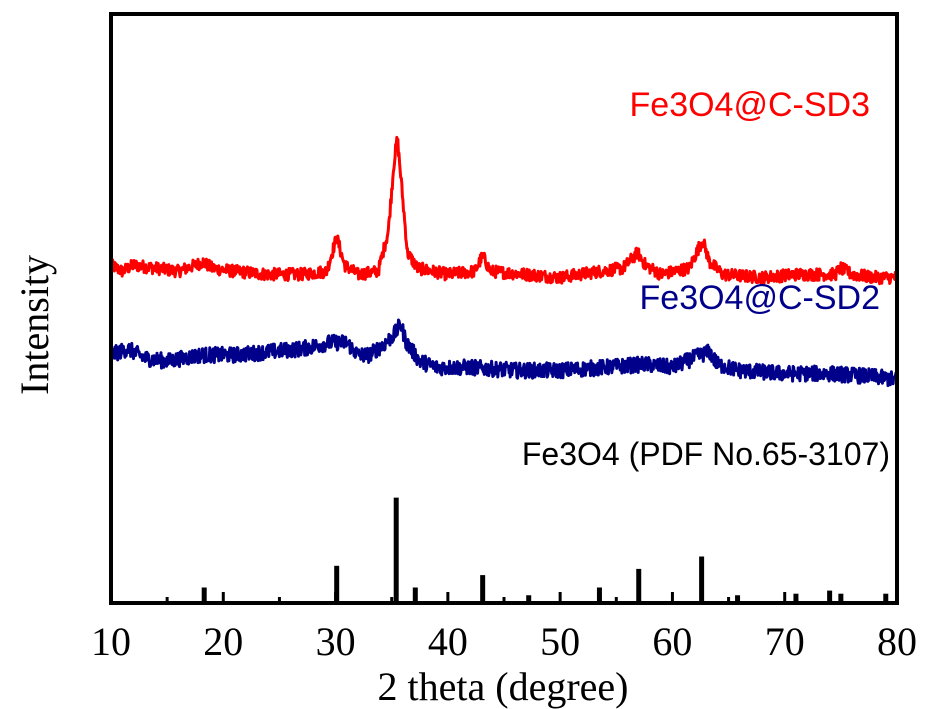  Describe the element at coordinates (750, 105) in the screenshot. I see `series-label-sd3: Fe3O4@C-SD3` at that location.